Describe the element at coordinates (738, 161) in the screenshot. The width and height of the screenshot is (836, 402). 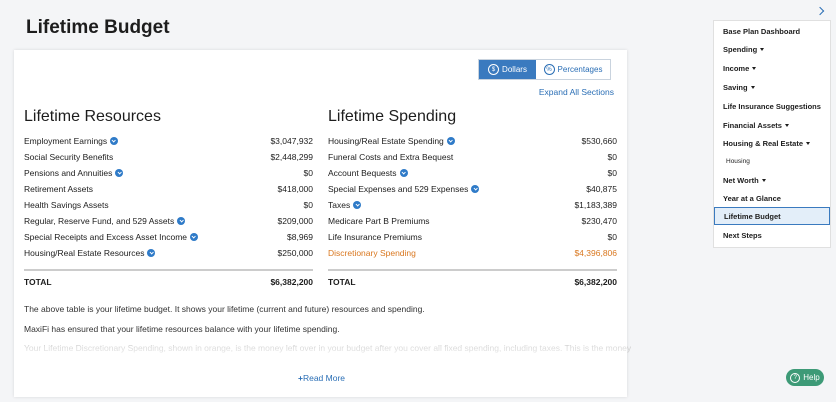
I see `nav-label: Housing` at that location.